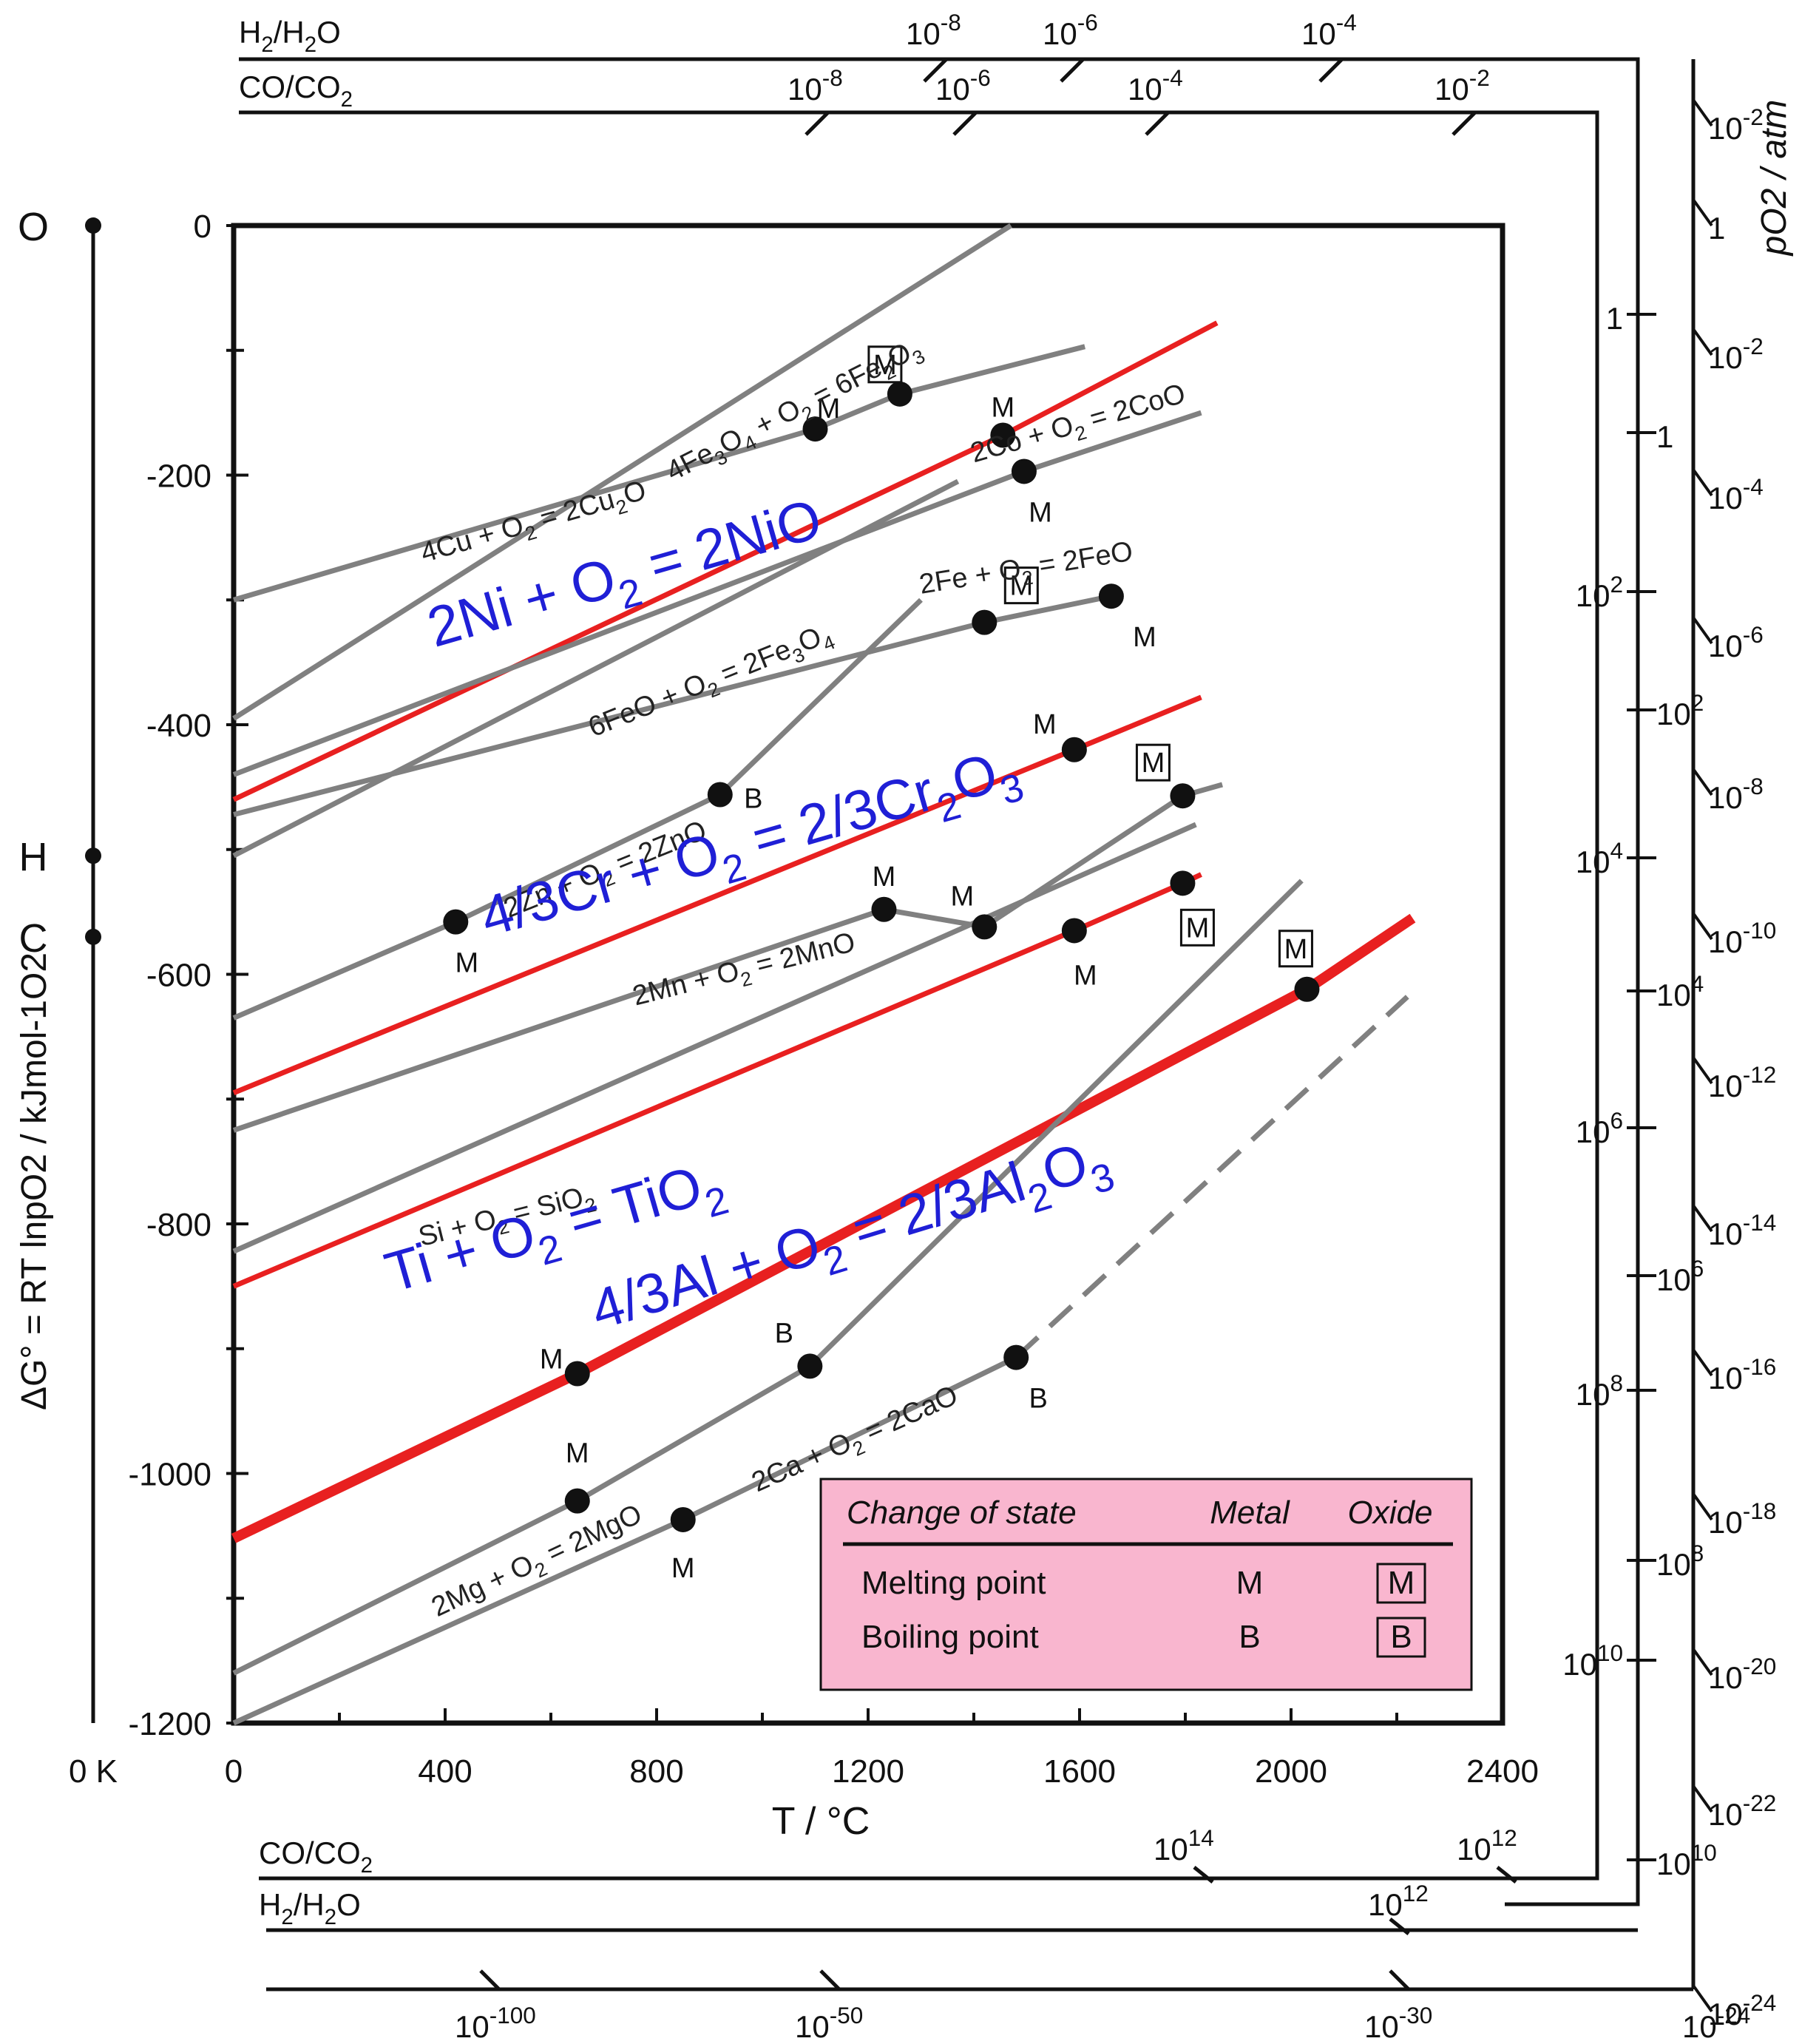 This screenshot has width=1802, height=2044. What do you see at coordinates (1600, 592) in the screenshot?
I see `h2-h2o-right-tick: 10²` at bounding box center [1600, 592].